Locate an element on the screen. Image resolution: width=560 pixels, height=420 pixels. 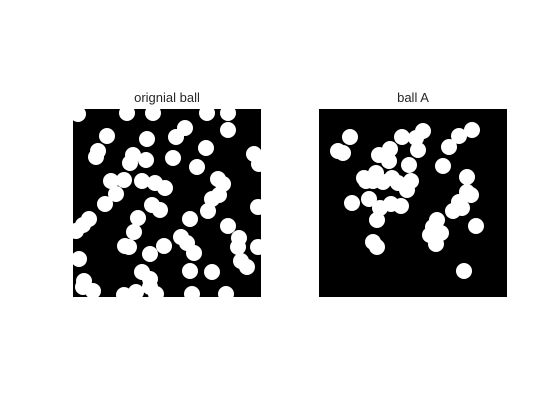
panel-title: ball A is located at coordinates (413, 97).